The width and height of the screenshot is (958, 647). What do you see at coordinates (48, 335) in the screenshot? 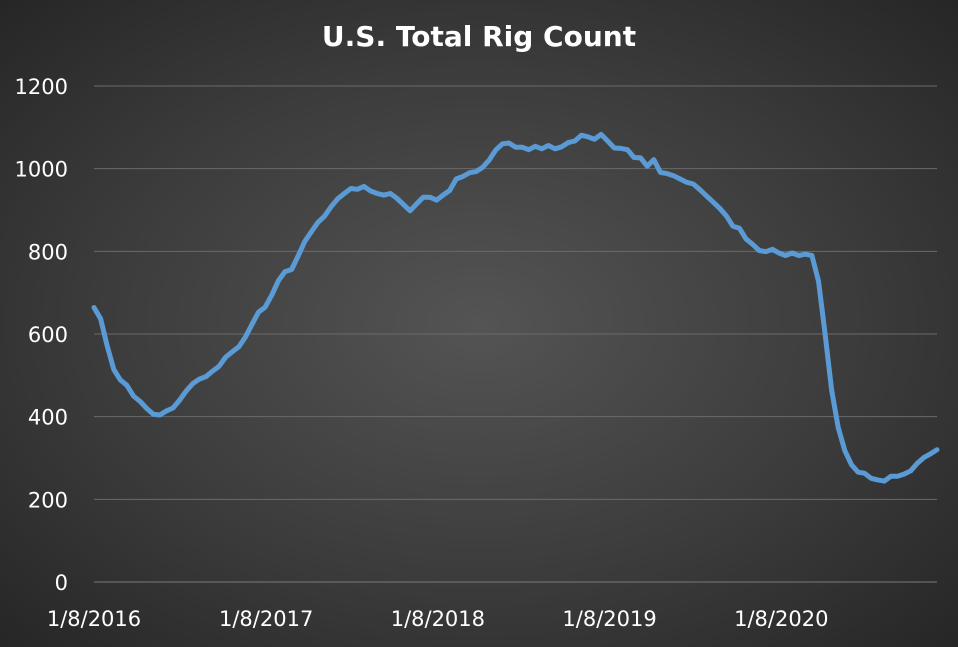
I see `y-tick-label: 600` at bounding box center [48, 335].